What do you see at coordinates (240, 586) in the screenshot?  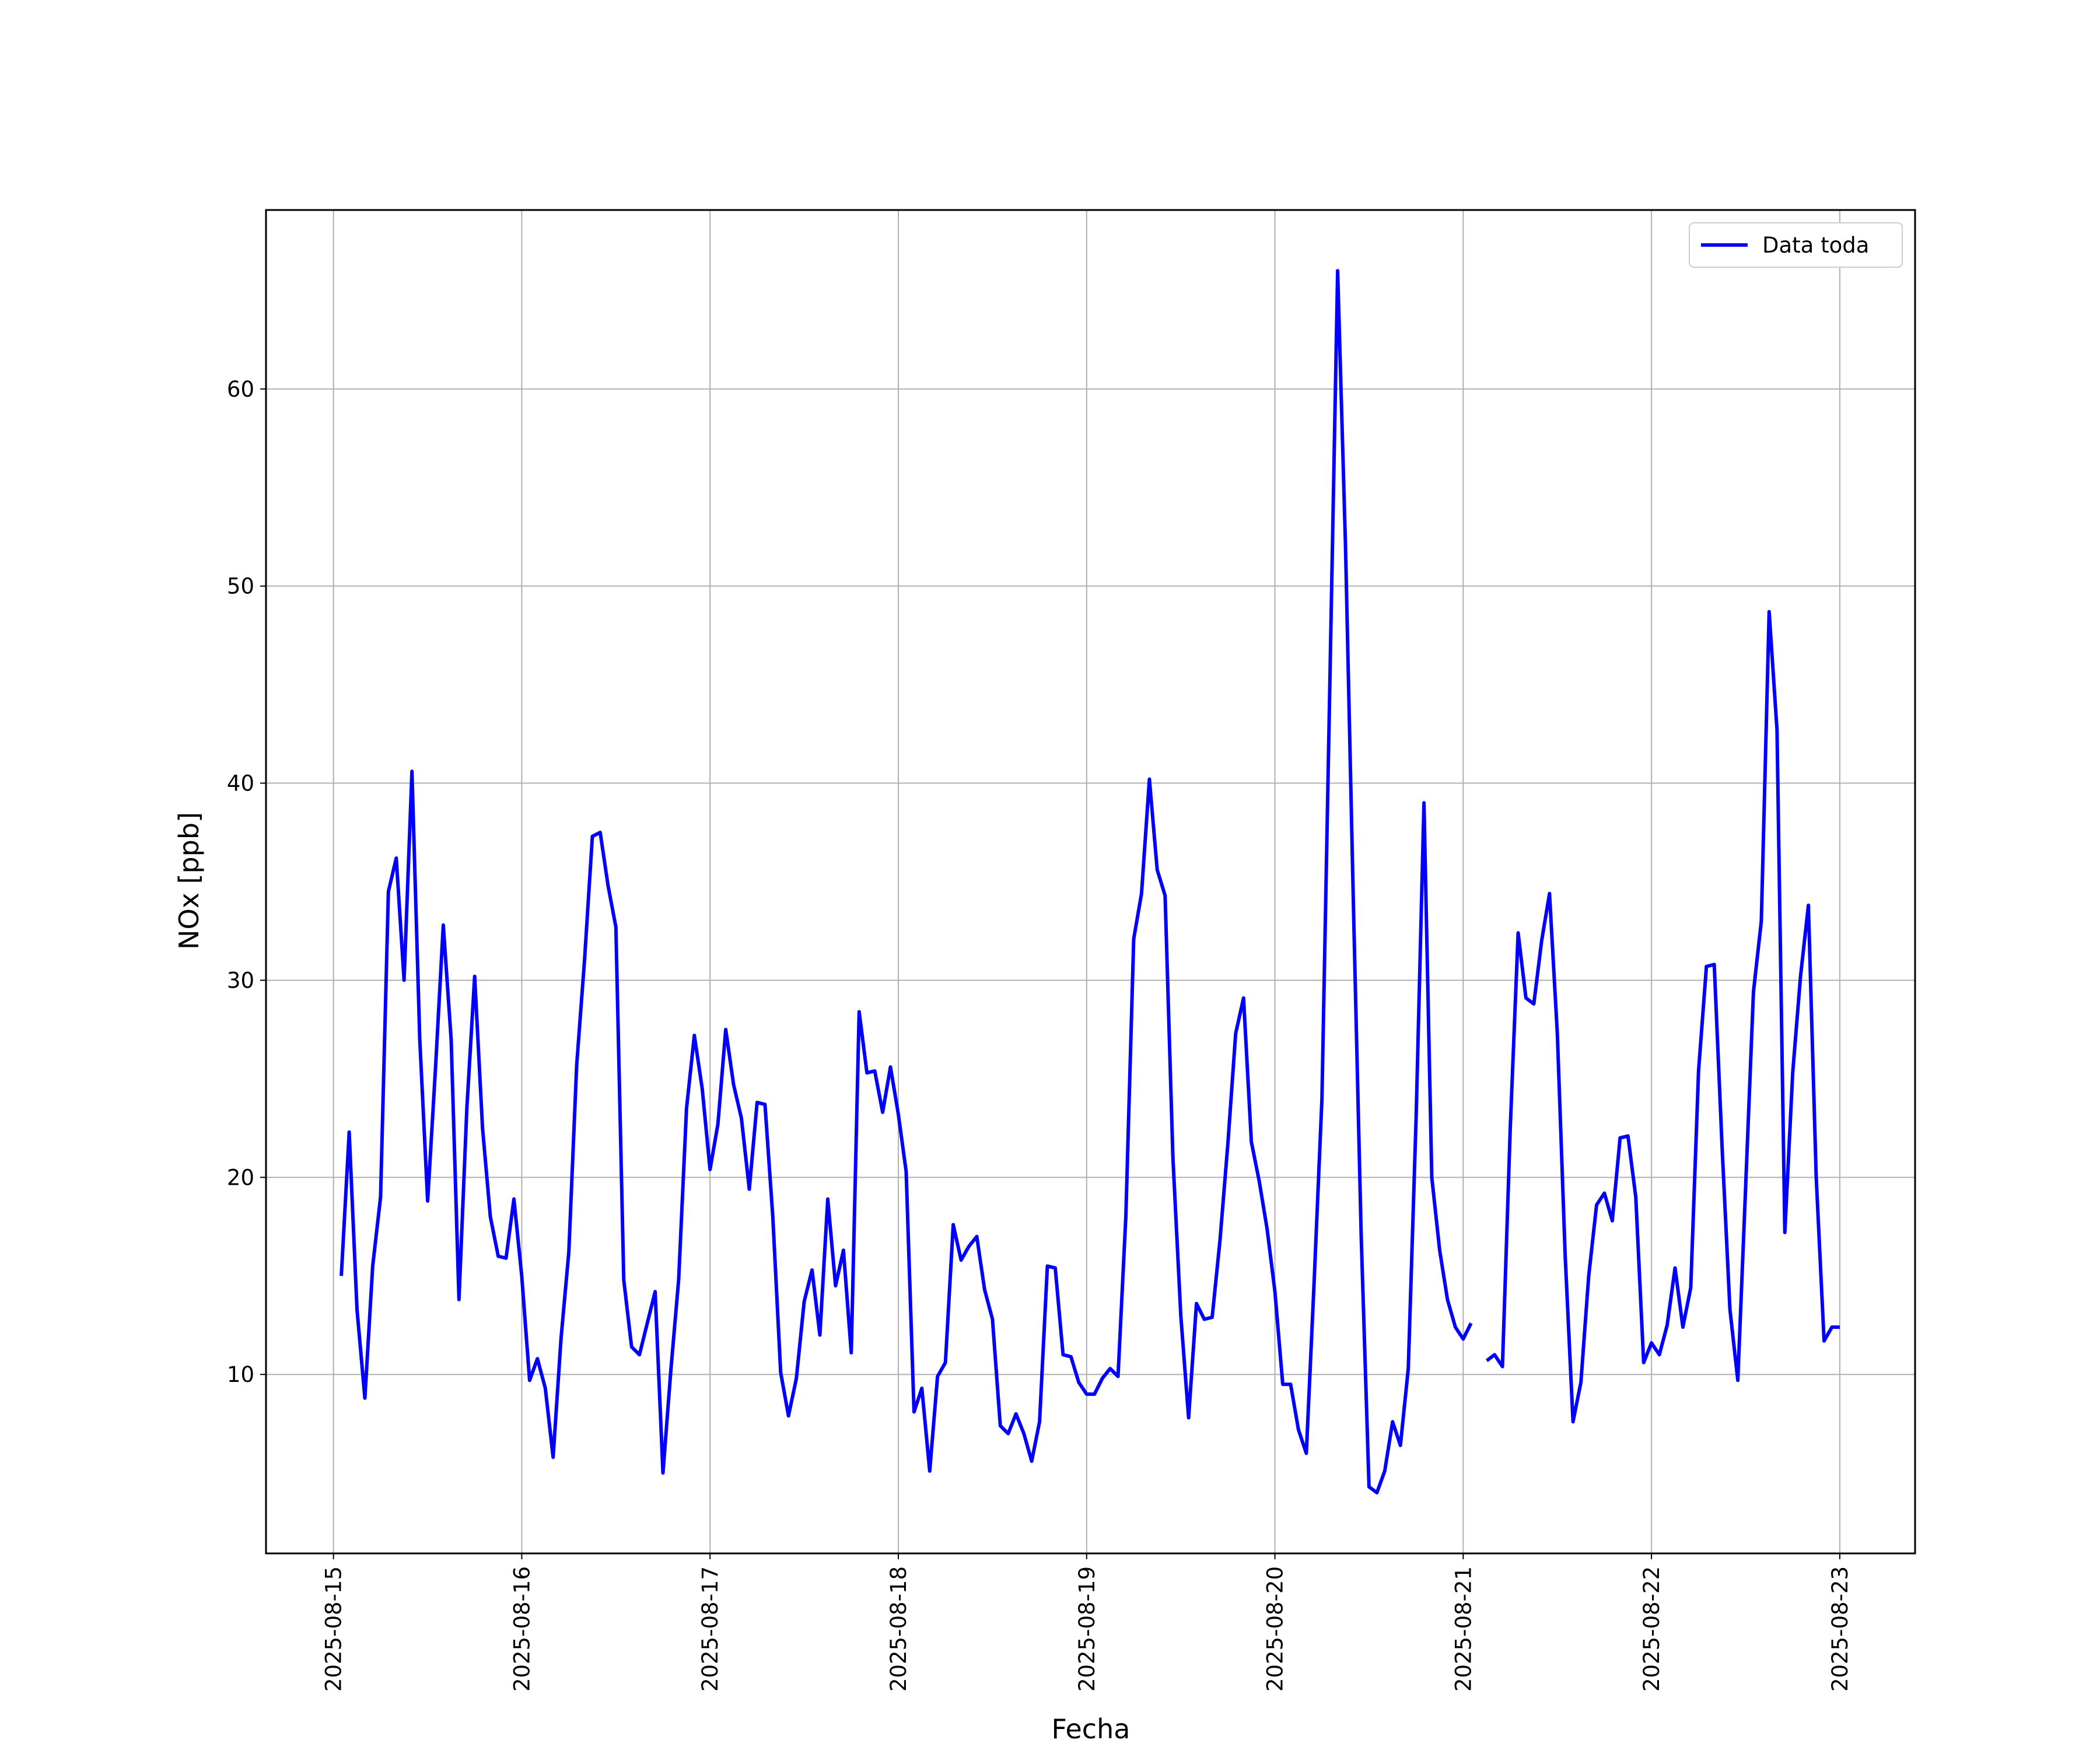 I see `y-tick-label: 50` at bounding box center [240, 586].